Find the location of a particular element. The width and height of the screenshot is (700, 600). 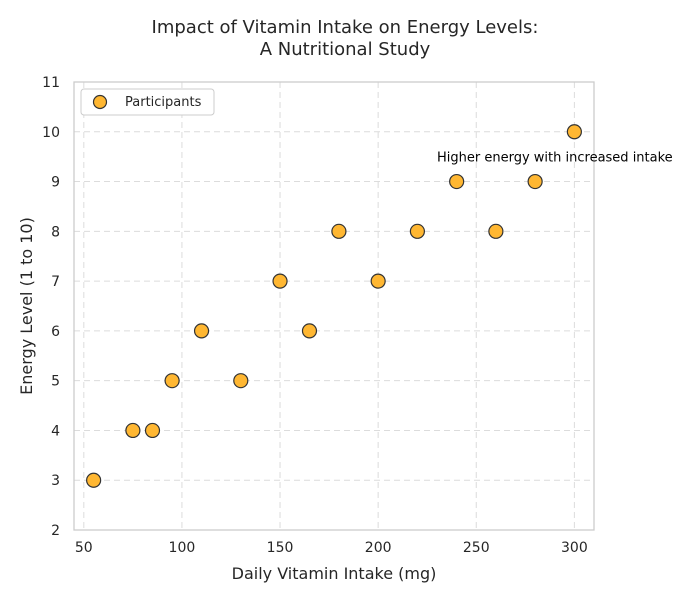

y-tick-label: 2 is located at coordinates (55, 531).